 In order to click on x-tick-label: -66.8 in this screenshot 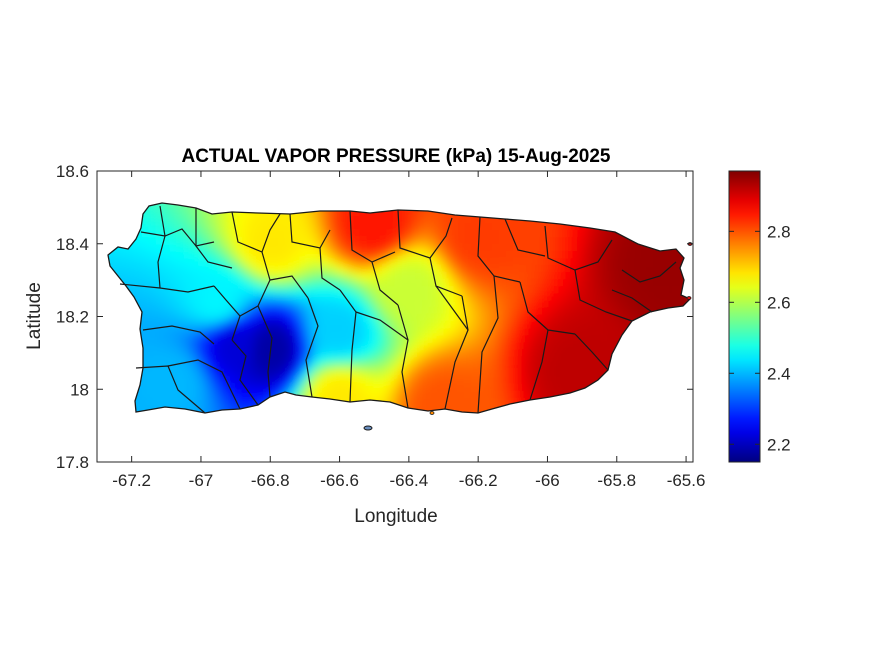, I will do `click(270, 480)`.